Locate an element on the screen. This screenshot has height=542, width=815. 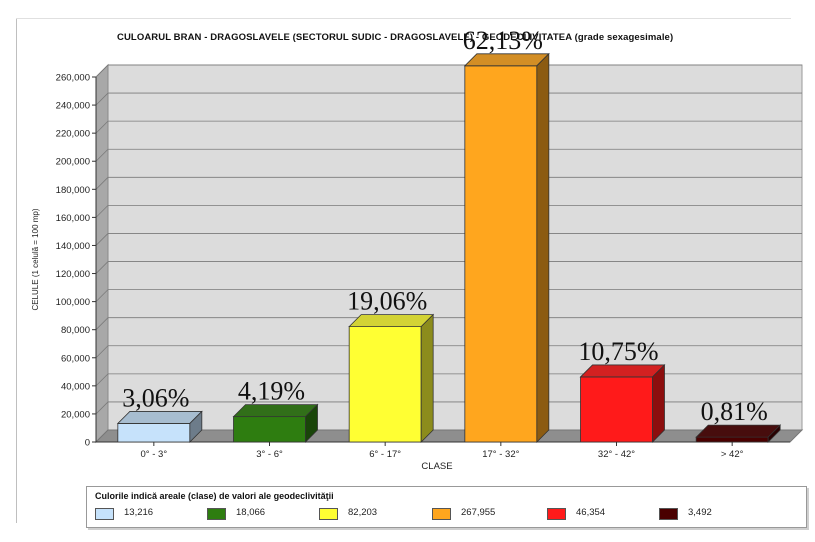
y-tick-label: 240,000 is located at coordinates (73, 106).